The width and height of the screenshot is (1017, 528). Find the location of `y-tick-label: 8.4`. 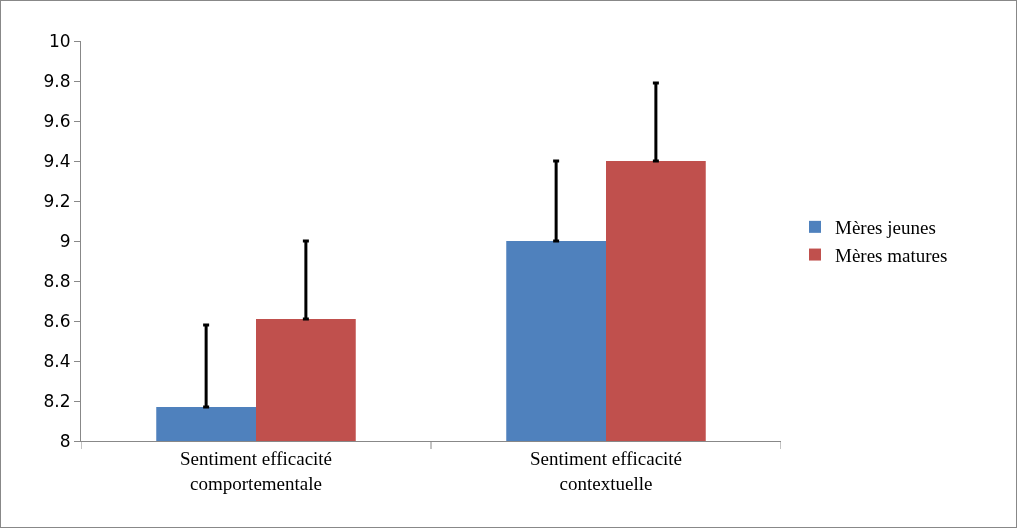

y-tick-label: 8.4 is located at coordinates (57, 360).